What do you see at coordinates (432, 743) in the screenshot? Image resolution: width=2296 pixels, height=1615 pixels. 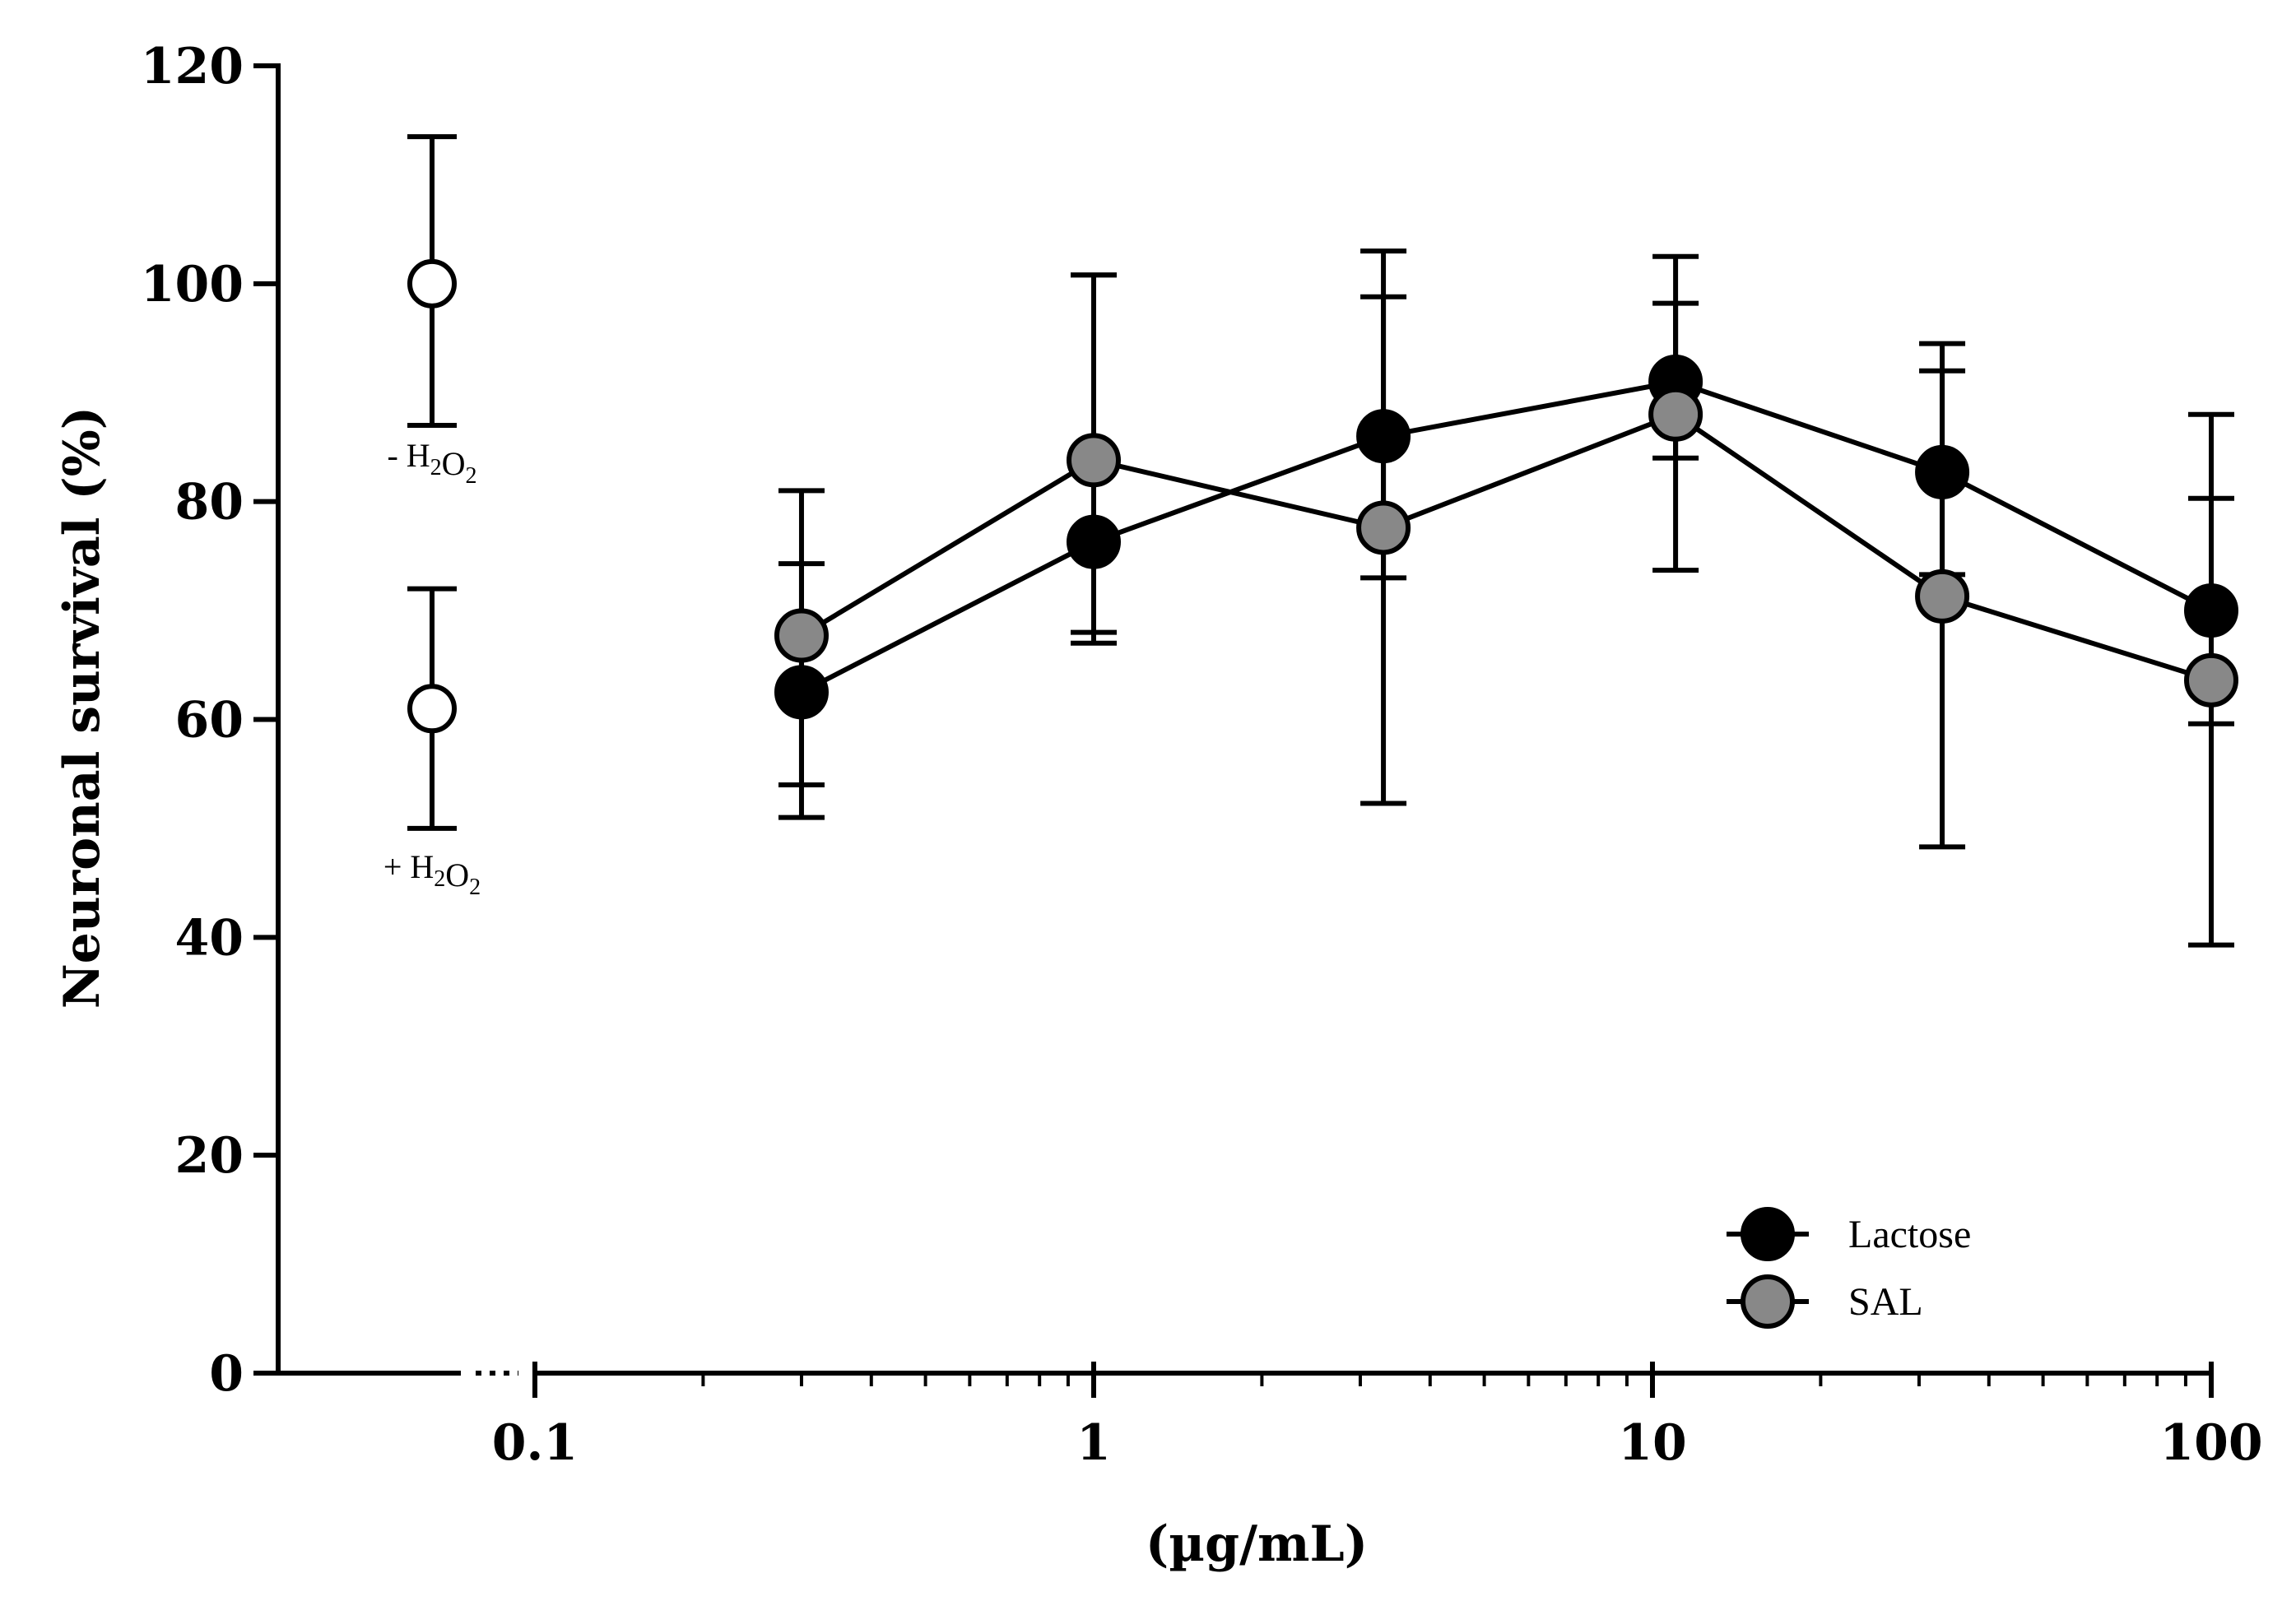 I see `control-with-h2o2: + H2O2` at bounding box center [432, 743].